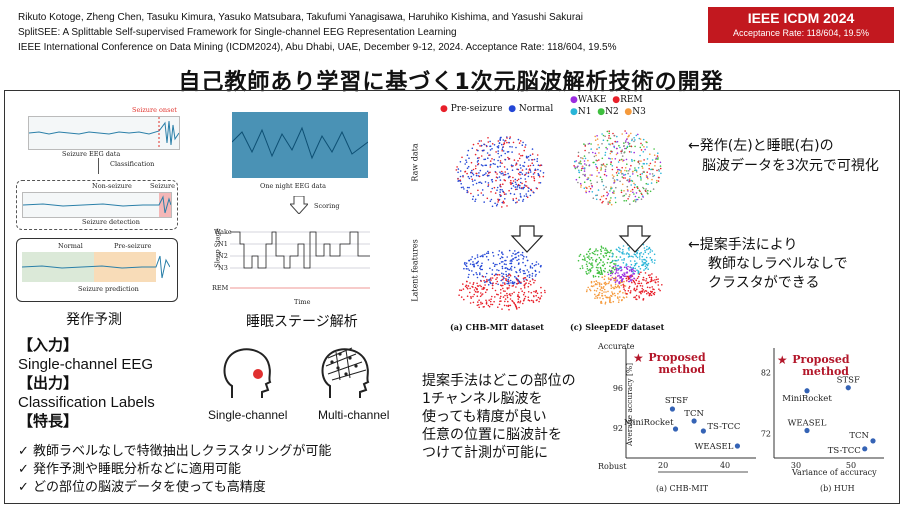 The width and height of the screenshot is (902, 524). I want to click on seizure-label: Seizure, so click(162, 186).